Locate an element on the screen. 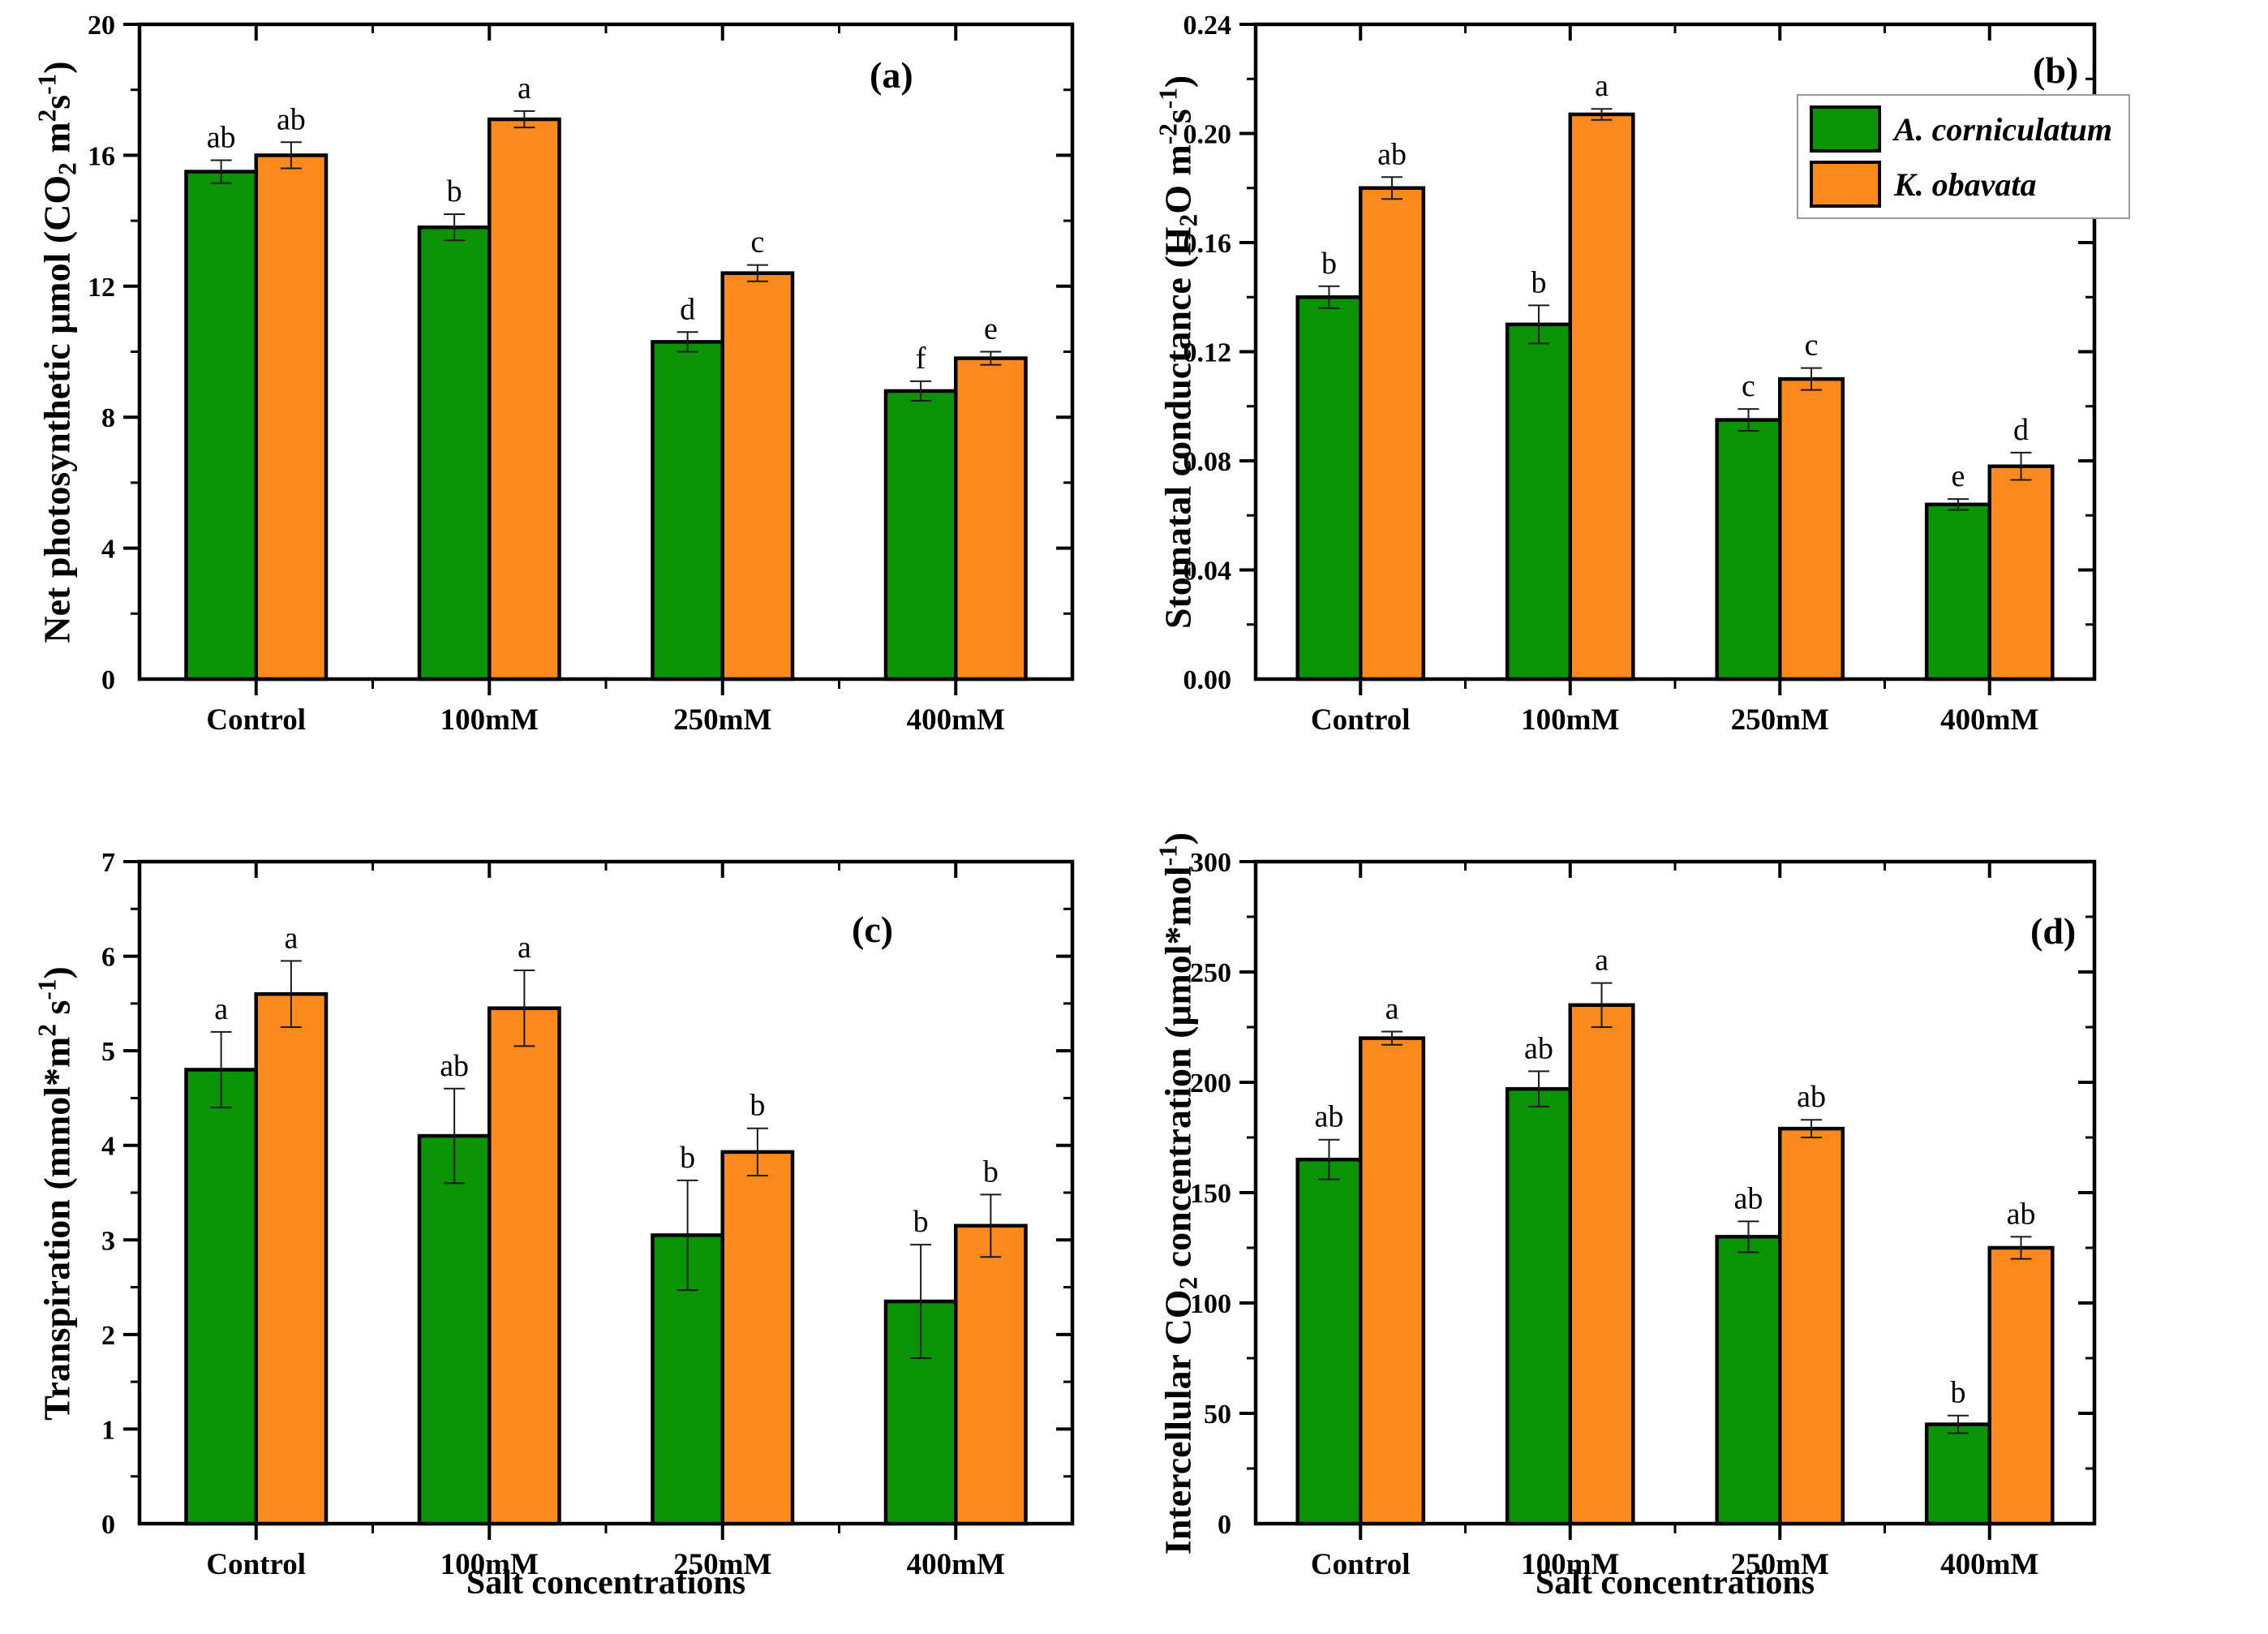 This screenshot has width=2268, height=1634. legend-label: K. obavata is located at coordinates (1965, 184).